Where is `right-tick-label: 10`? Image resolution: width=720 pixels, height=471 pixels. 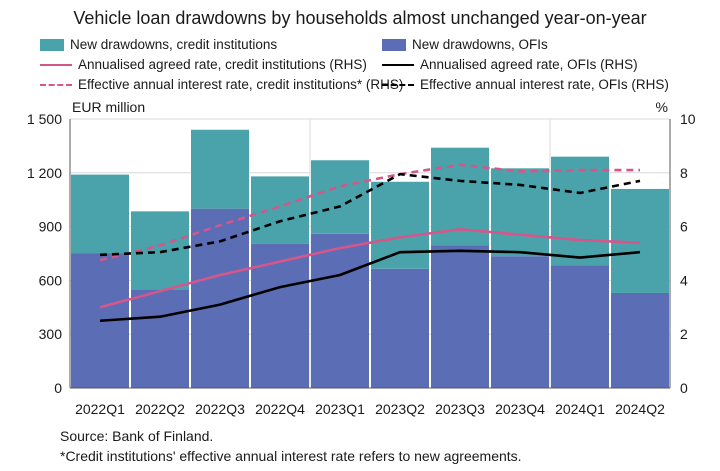 right-tick-label: 10 is located at coordinates (688, 119).